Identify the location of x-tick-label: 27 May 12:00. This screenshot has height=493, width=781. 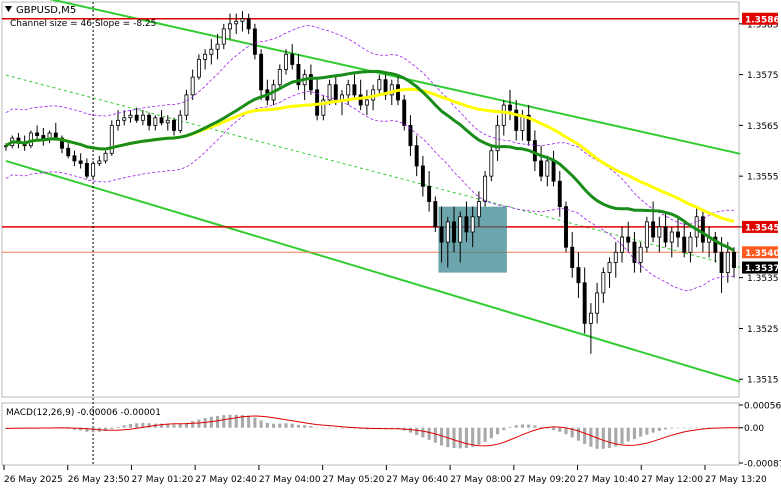
(672, 480).